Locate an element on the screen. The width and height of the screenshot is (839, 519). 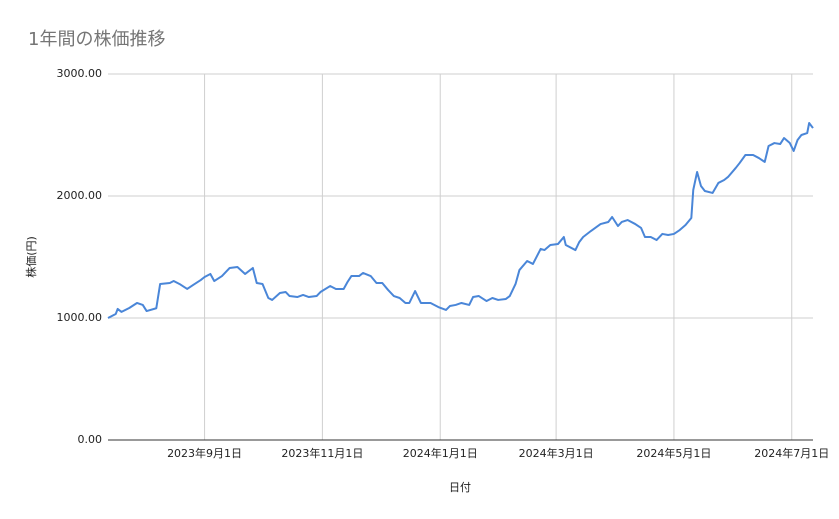
y-axis-label: 株価(円) is located at coordinates (31, 257).